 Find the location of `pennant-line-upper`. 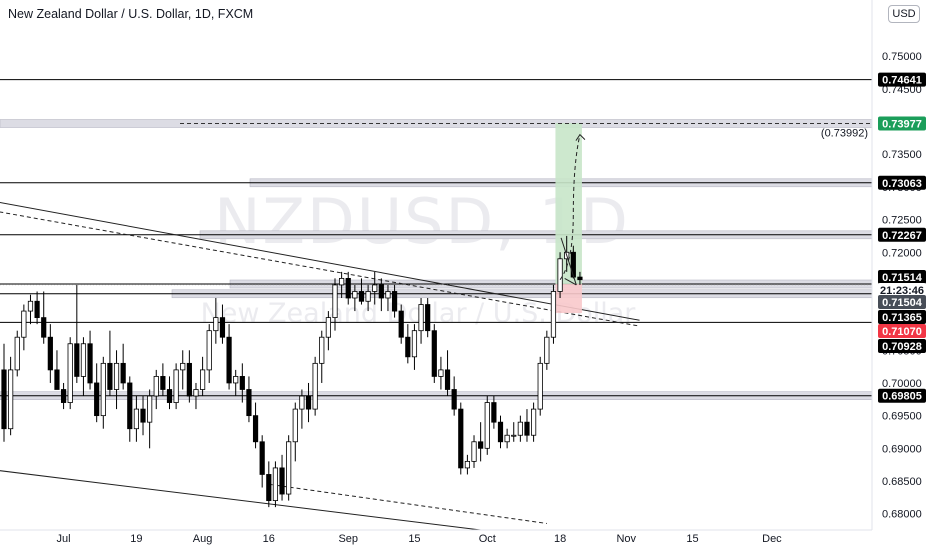

pennant-line-upper is located at coordinates (568, 261).